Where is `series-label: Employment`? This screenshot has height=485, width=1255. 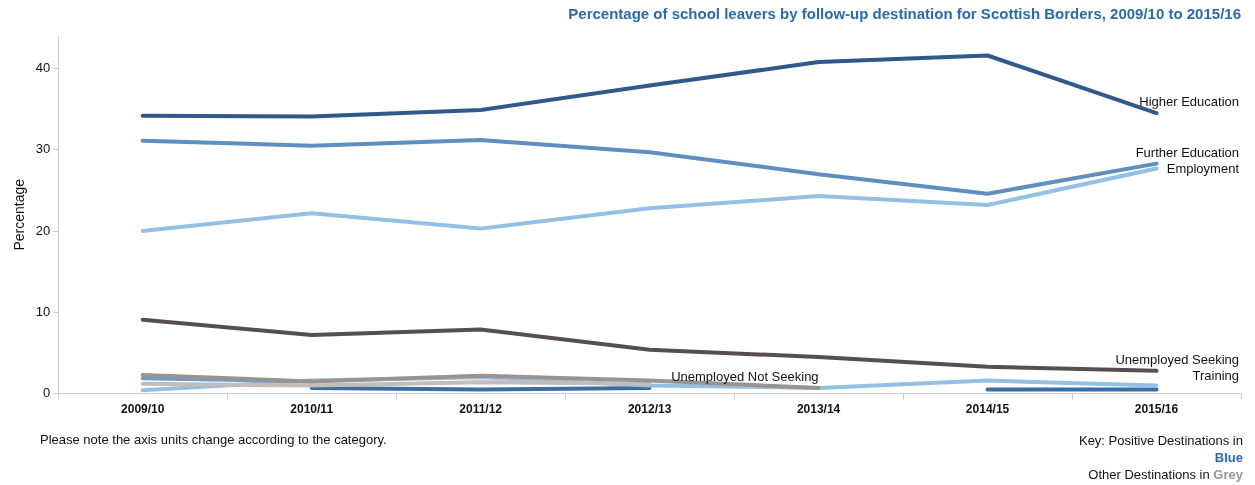 series-label: Employment is located at coordinates (1203, 168).